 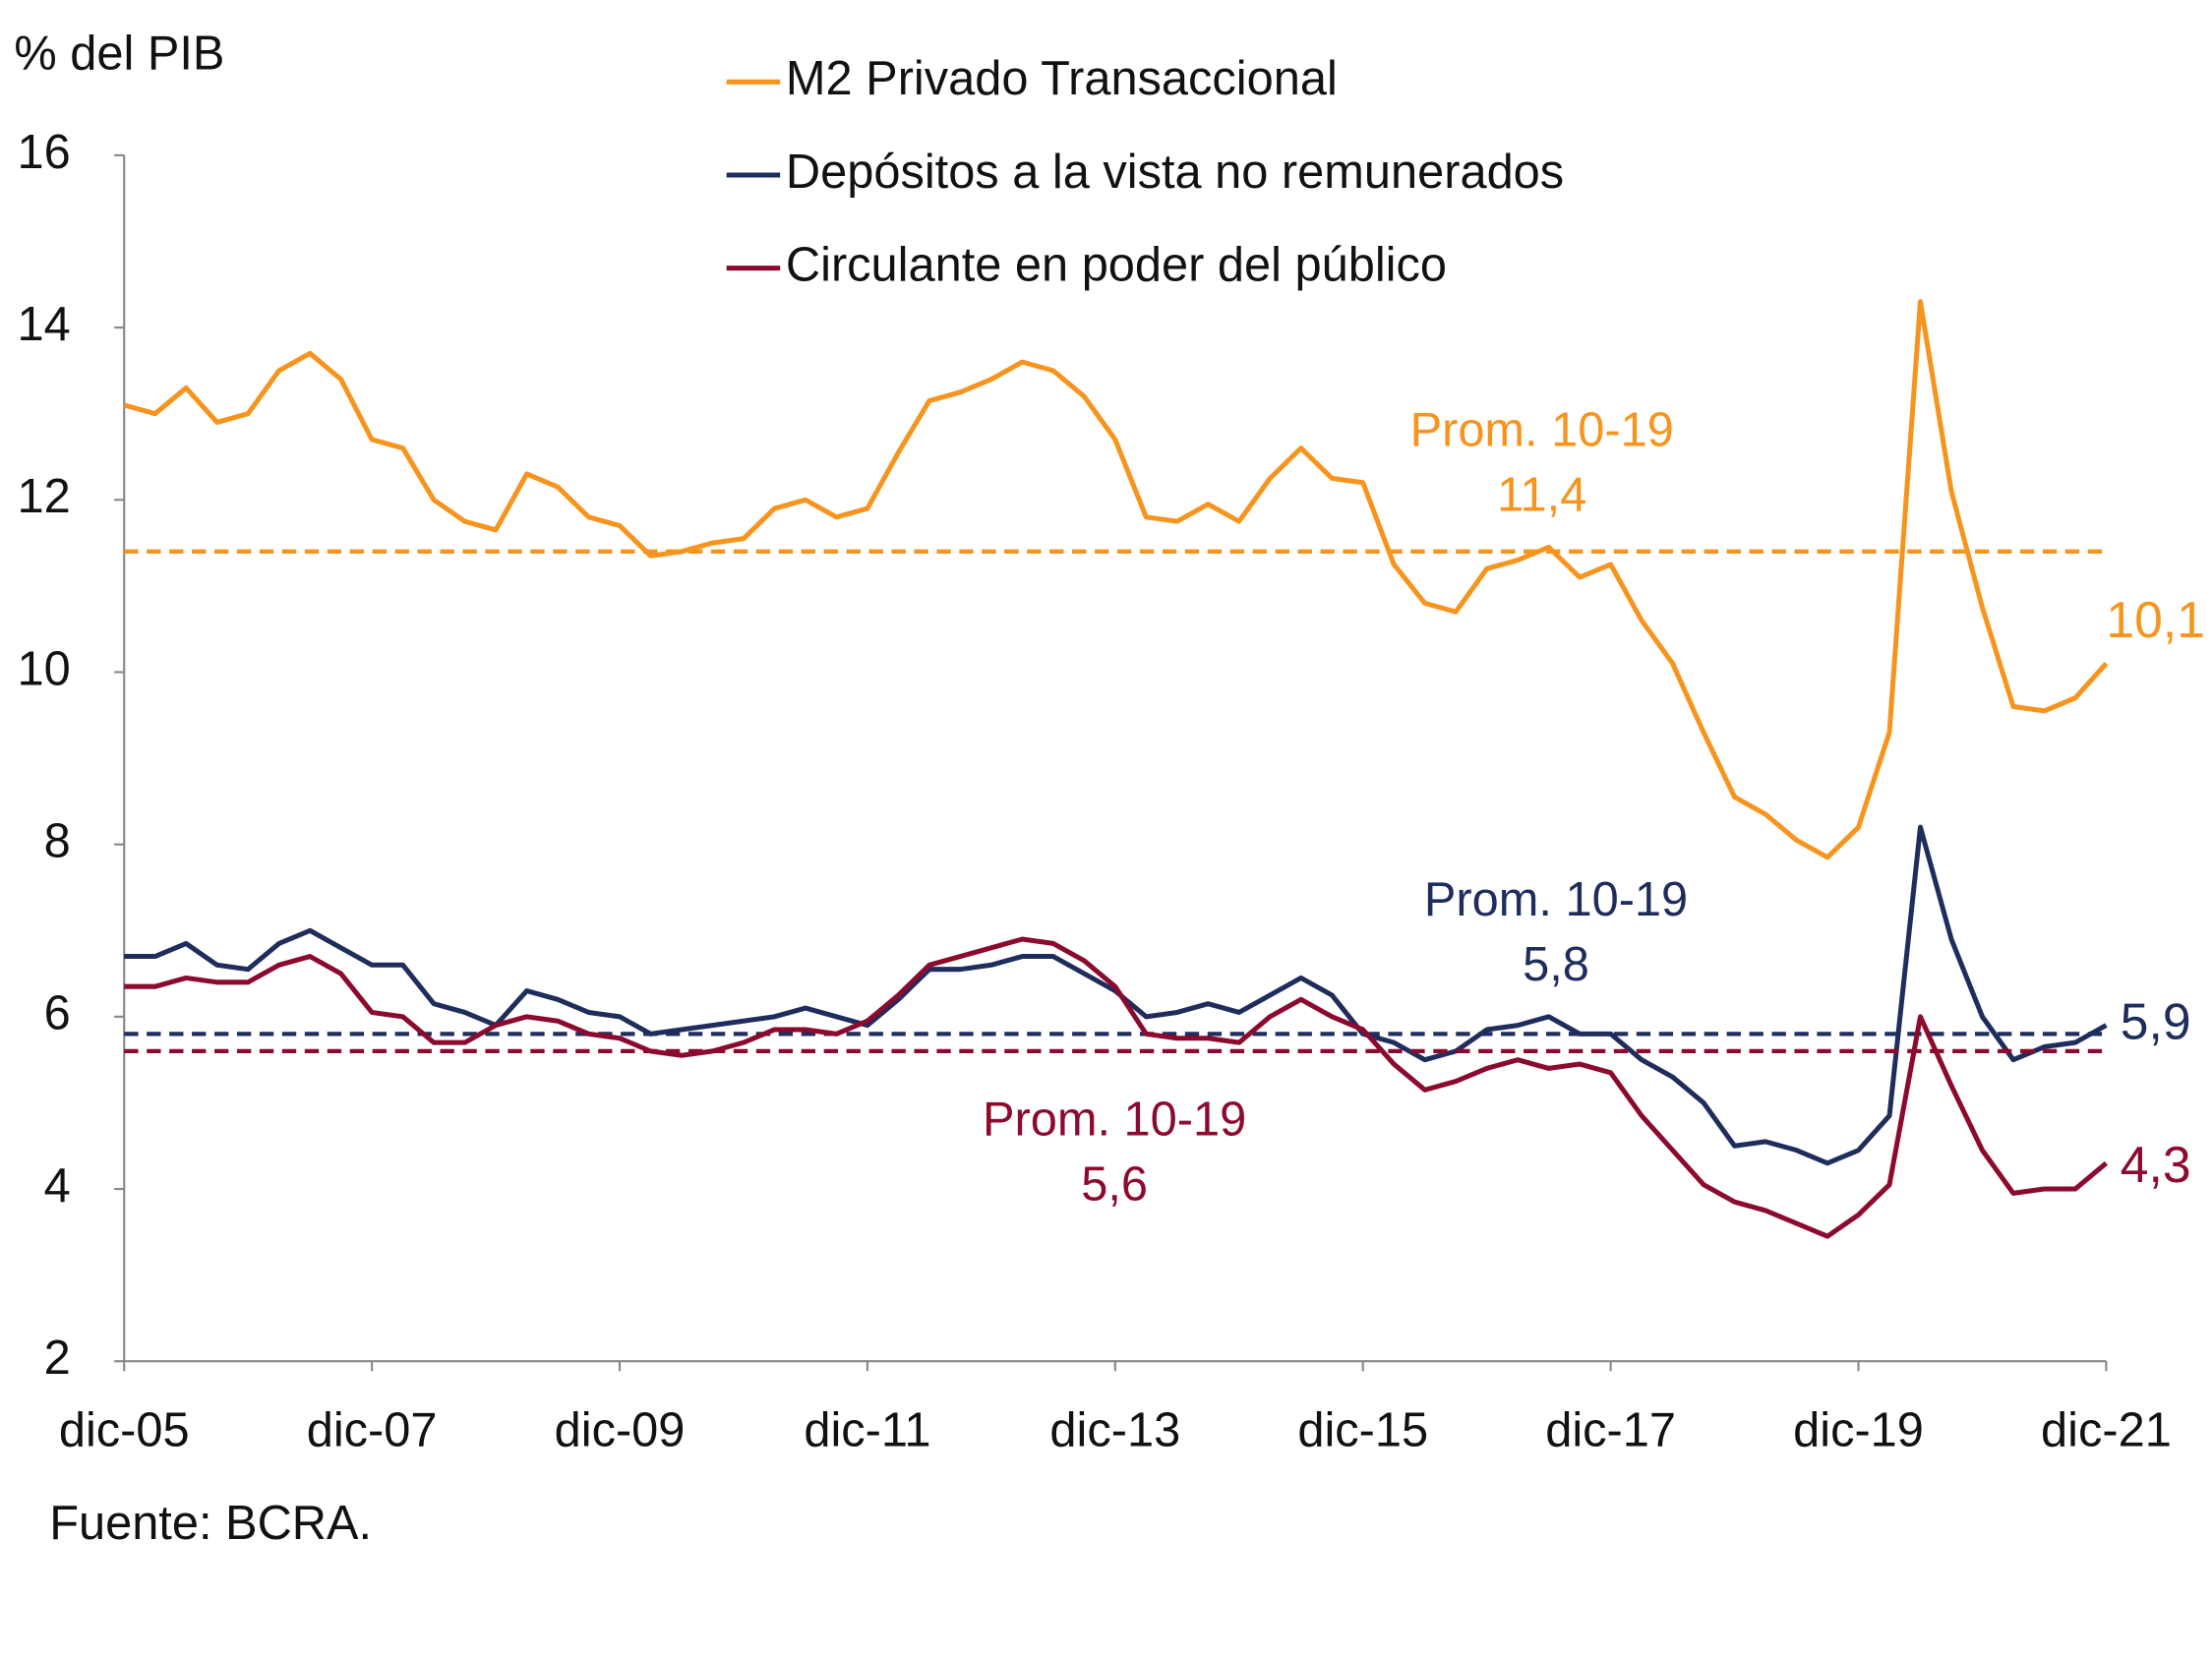 What do you see at coordinates (1062, 78) in the screenshot?
I see `legend-label: M2 Privado Transaccional` at bounding box center [1062, 78].